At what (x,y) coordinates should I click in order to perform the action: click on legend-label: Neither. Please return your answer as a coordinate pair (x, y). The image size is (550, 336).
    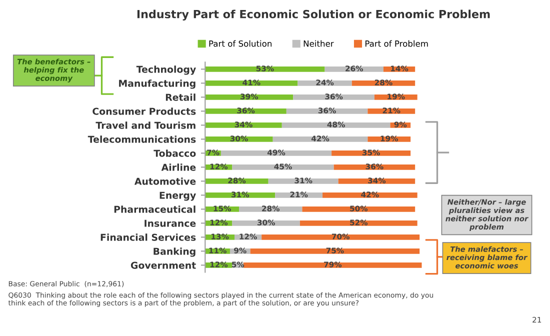
    Looking at the image, I should click on (319, 43).